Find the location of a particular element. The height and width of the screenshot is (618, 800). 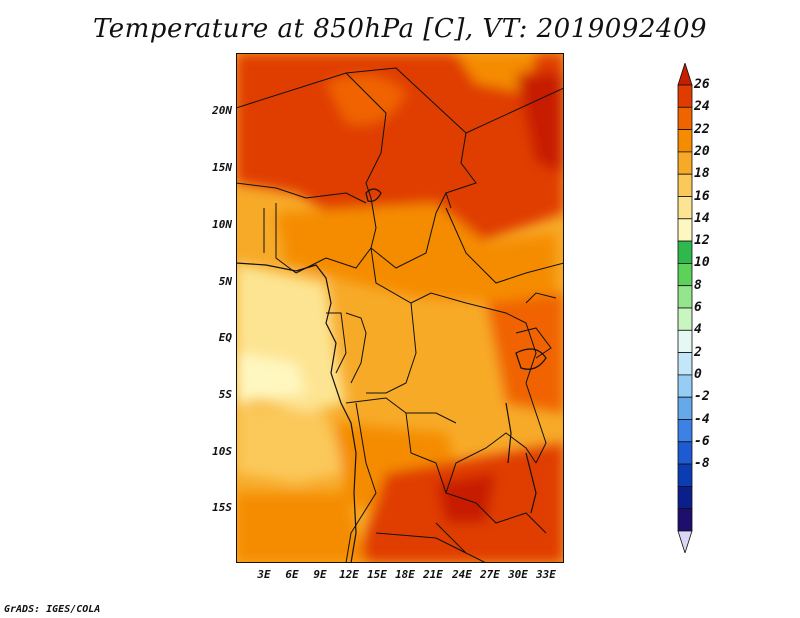

lon-tick-label: 33E is located at coordinates (546, 574).